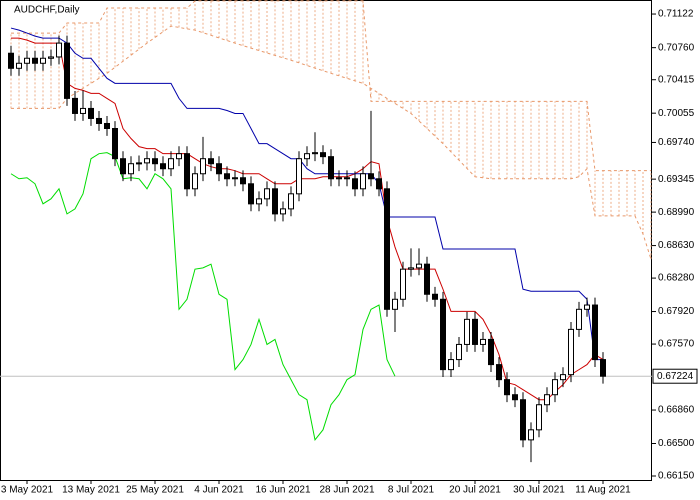 The height and width of the screenshot is (500, 700). I want to click on x-tick-label: 4 Jun 2021, so click(219, 490).